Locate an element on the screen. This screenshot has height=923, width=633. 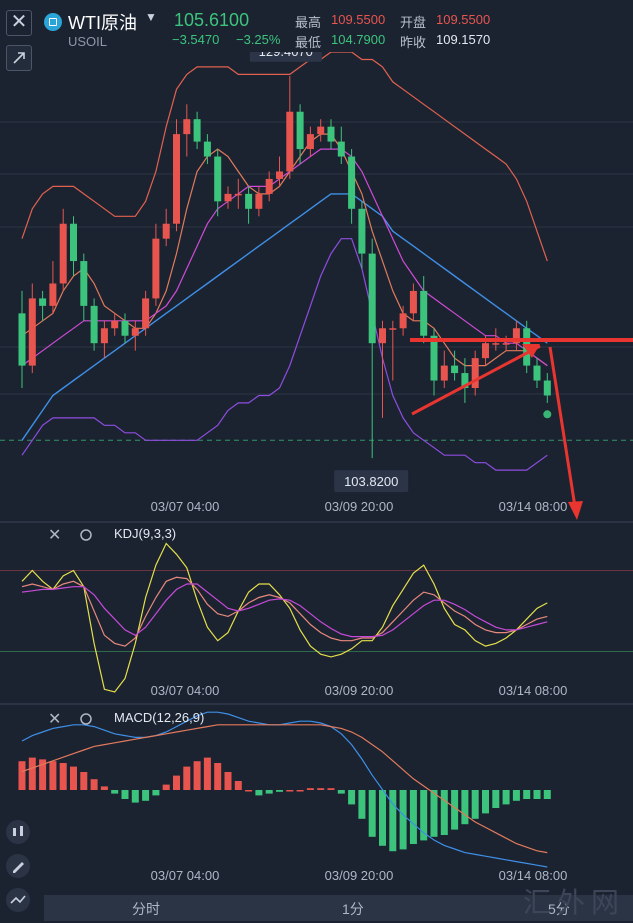
symbol-code: USOIL is located at coordinates (88, 41).